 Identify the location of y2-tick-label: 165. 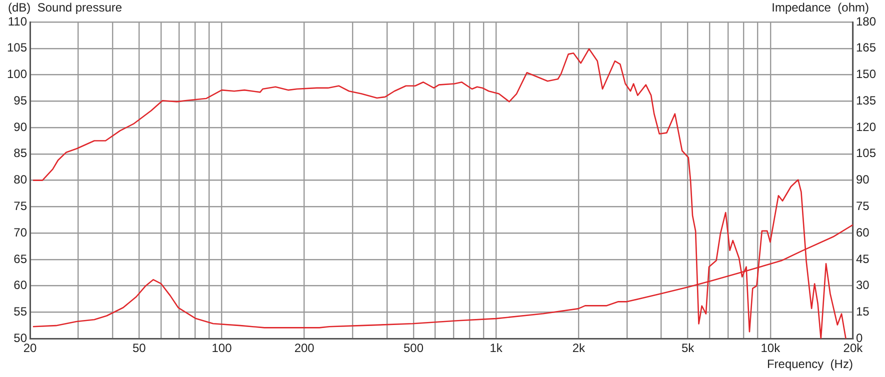
(866, 47).